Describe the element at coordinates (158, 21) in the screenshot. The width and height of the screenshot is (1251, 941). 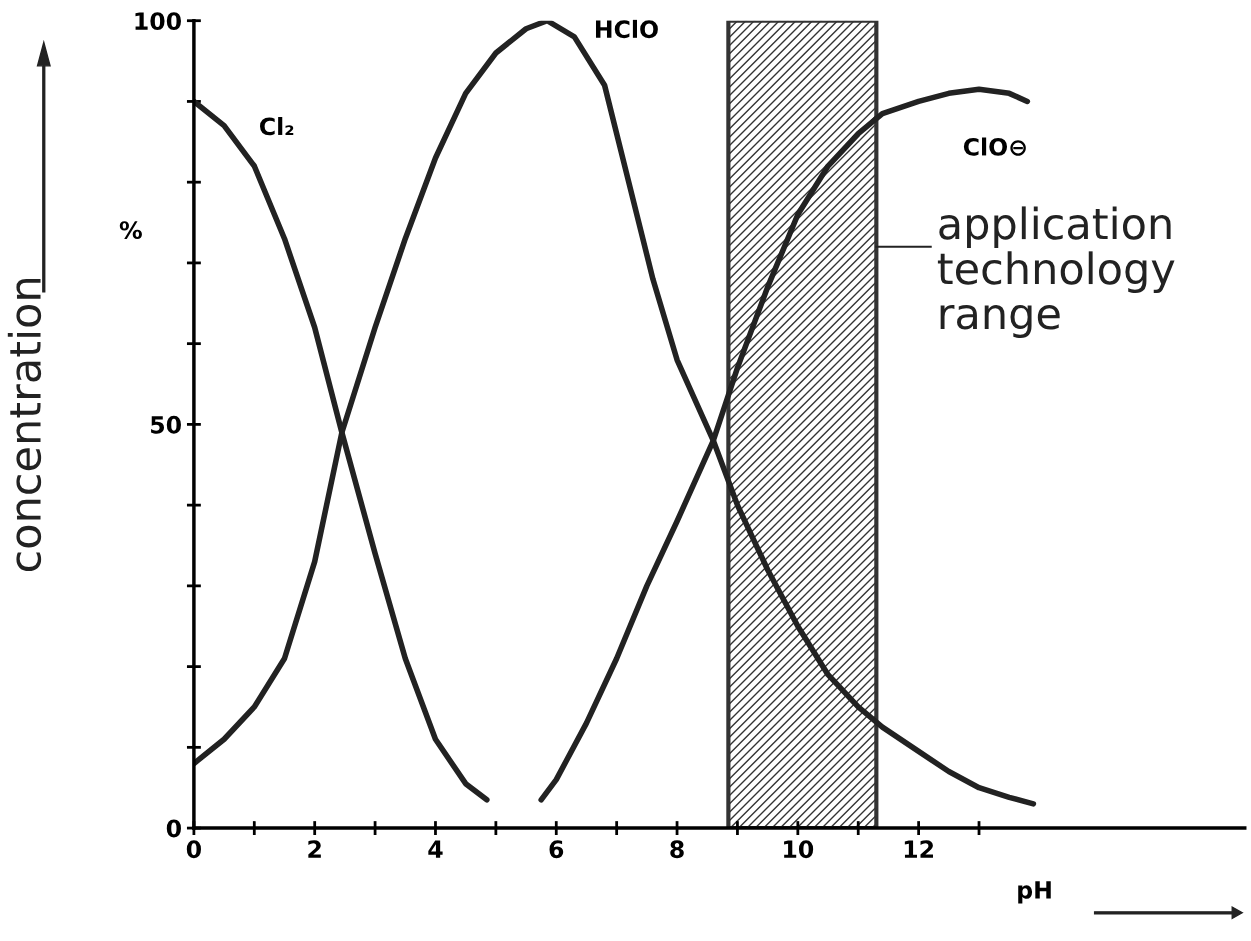
I see `y-tick-label: 100` at that location.